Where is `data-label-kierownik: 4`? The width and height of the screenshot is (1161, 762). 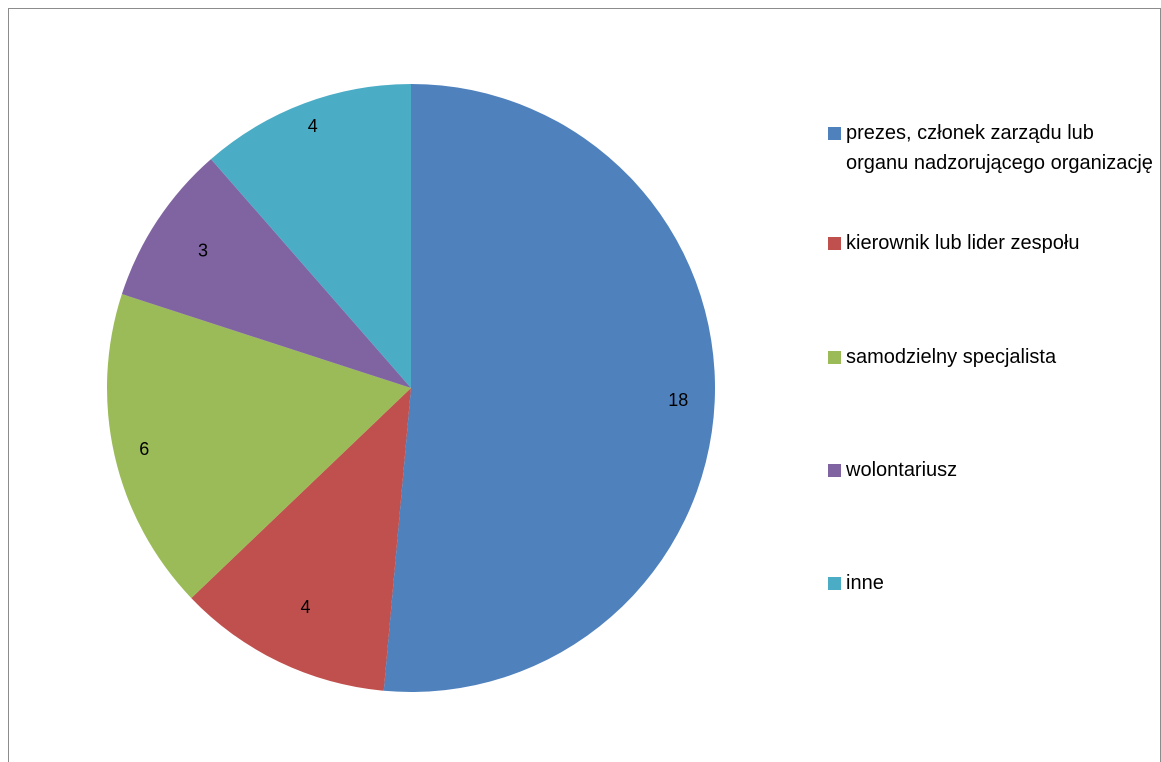
data-label-kierownik: 4 is located at coordinates (305, 607).